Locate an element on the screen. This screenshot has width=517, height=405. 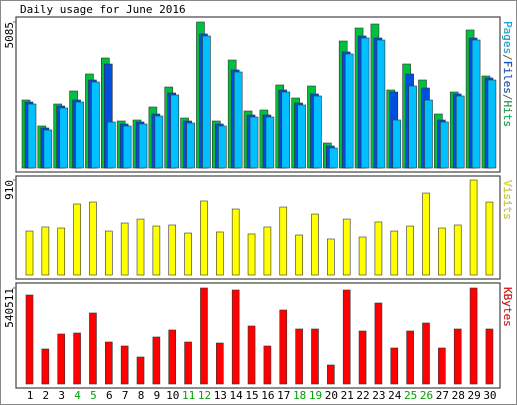
chart-title: Daily usage for June 2016 is located at coordinates (103, 9).